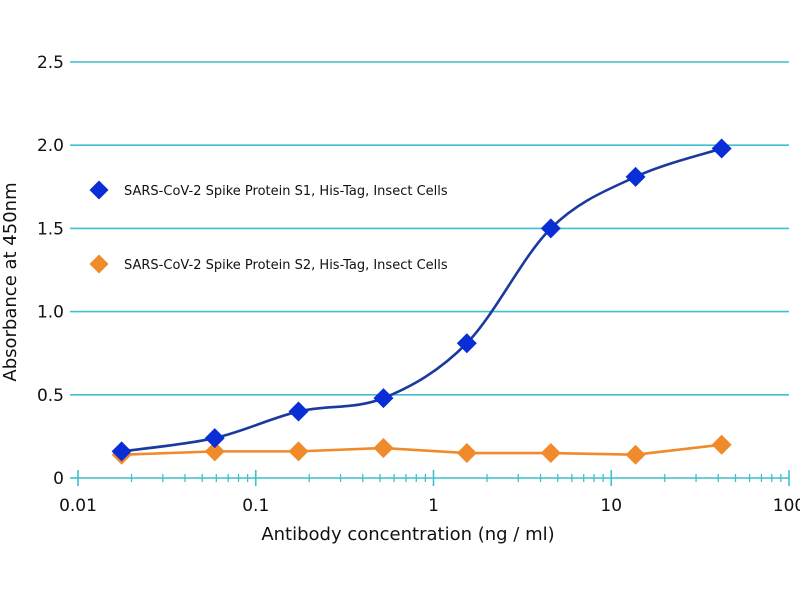 Image resolution: width=800 pixels, height=600 pixels. Describe the element at coordinates (58, 479) in the screenshot. I see `y-tick-label: 0` at that location.